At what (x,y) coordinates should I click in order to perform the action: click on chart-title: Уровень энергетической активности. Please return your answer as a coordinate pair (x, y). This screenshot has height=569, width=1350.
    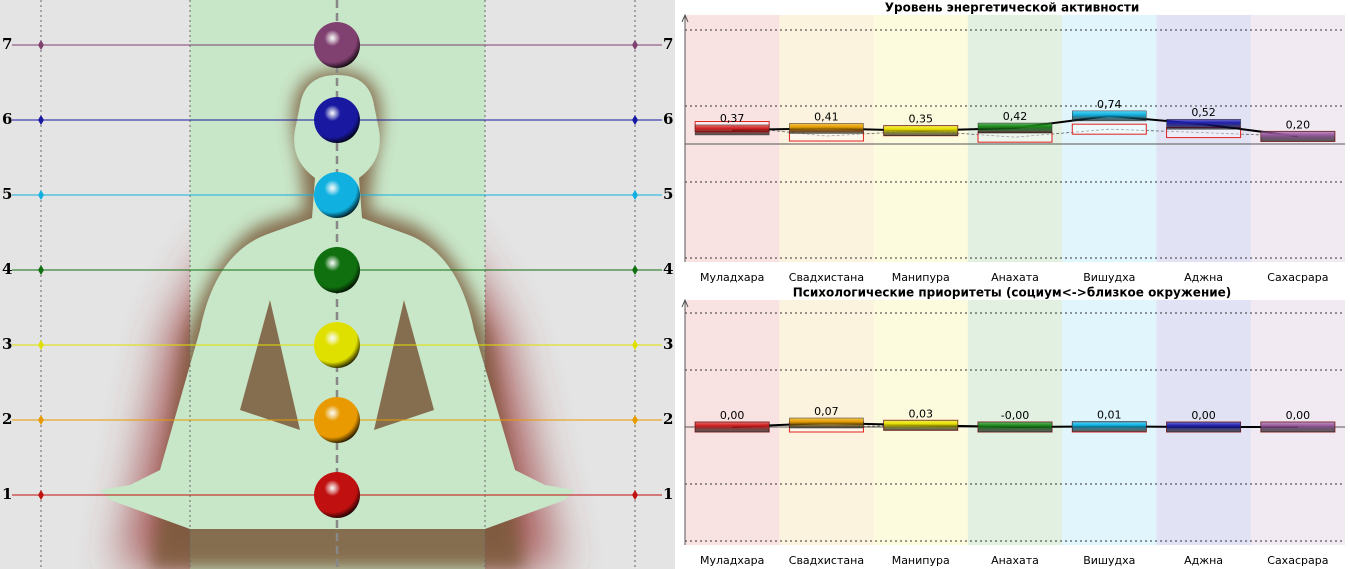
    Looking at the image, I should click on (1012, 8).